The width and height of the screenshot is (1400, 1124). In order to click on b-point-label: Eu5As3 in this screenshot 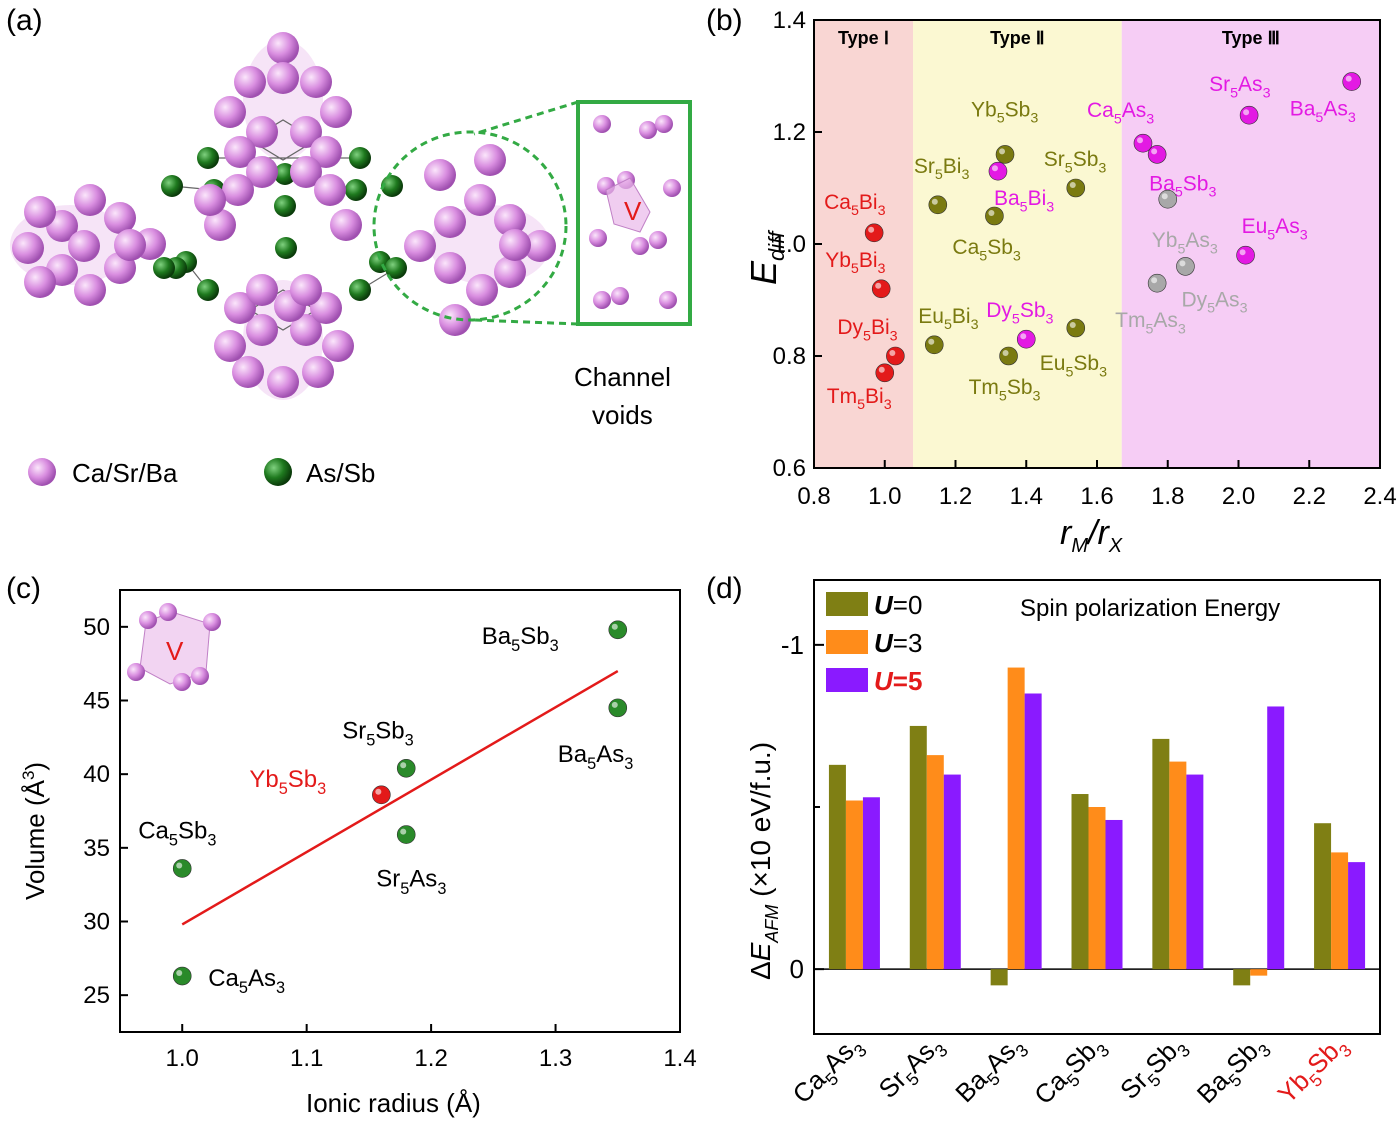, I will do `click(1275, 229)`.